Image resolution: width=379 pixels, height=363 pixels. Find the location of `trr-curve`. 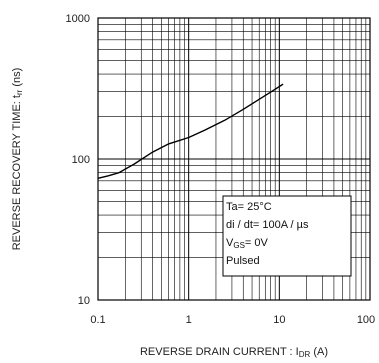

trr-curve is located at coordinates (190, 131).